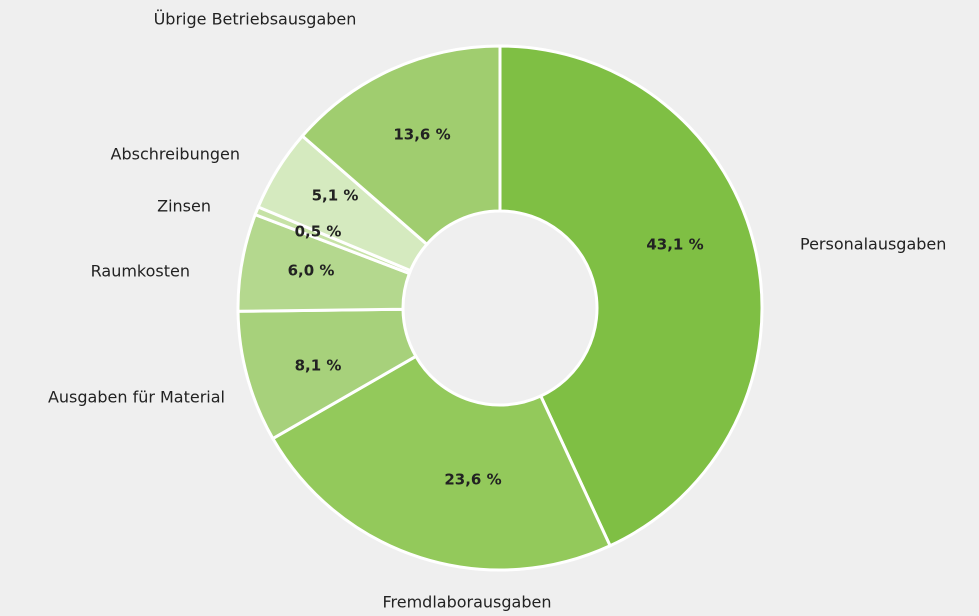 The height and width of the screenshot is (616, 979). I want to click on value-label: 8,1 %, so click(318, 366).